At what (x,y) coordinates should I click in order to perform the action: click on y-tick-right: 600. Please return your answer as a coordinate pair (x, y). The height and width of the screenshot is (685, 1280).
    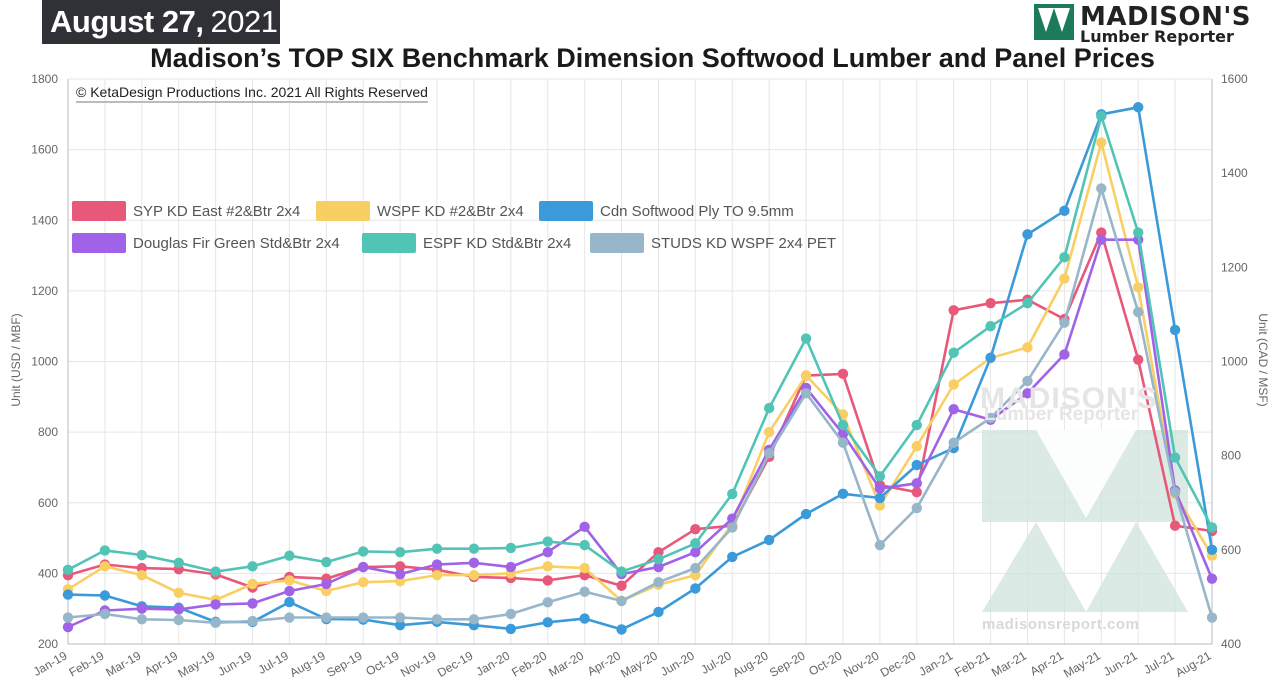
    Looking at the image, I should click on (1231, 550).